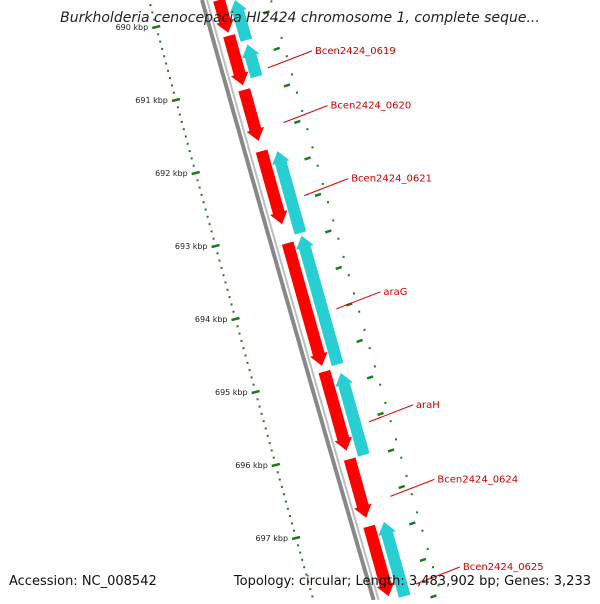  Describe the element at coordinates (83, 581) in the screenshot. I see `accession-text: Accession: NC_008542` at that location.